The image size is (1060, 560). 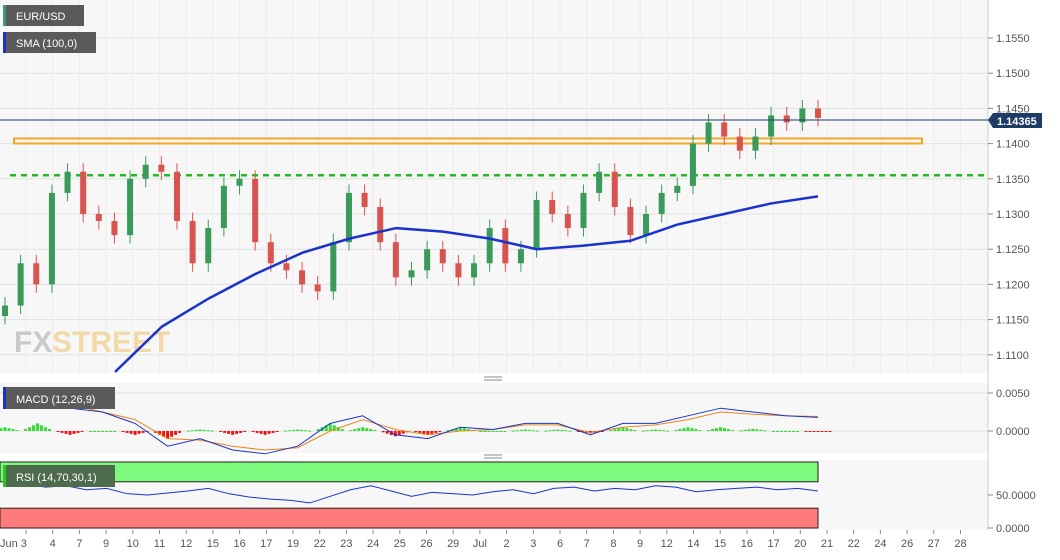 What do you see at coordinates (960, 544) in the screenshot?
I see `x-tick-label: 28` at bounding box center [960, 544].